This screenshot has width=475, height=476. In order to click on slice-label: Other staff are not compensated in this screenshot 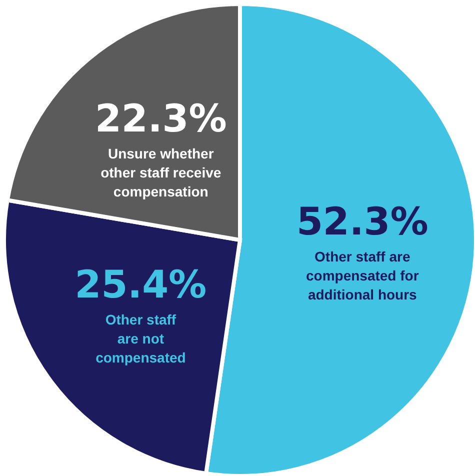, I will do `click(141, 339)`.